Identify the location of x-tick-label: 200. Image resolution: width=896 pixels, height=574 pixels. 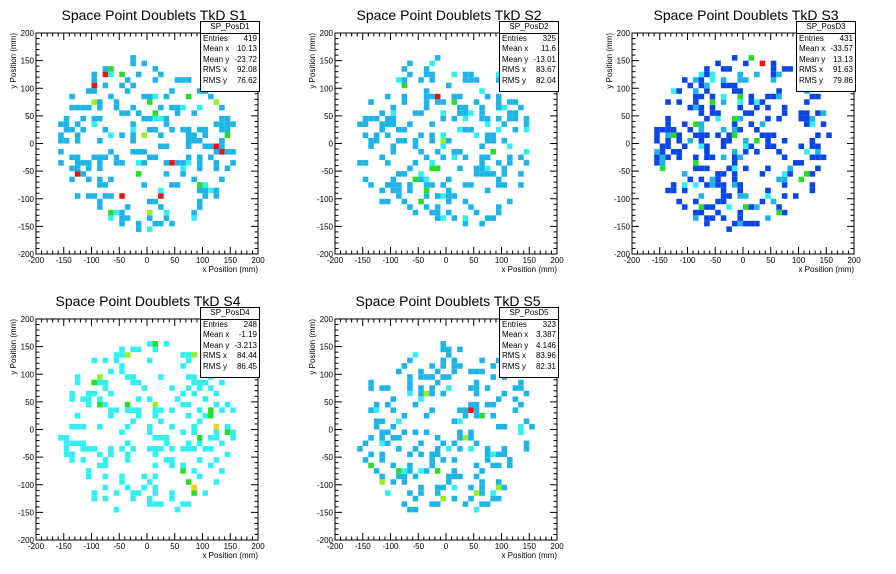
(557, 260).